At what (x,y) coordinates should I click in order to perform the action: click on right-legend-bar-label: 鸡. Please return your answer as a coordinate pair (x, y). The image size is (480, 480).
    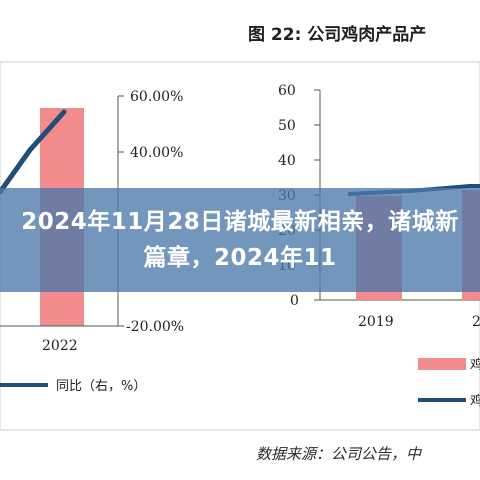
    Looking at the image, I should click on (475, 365).